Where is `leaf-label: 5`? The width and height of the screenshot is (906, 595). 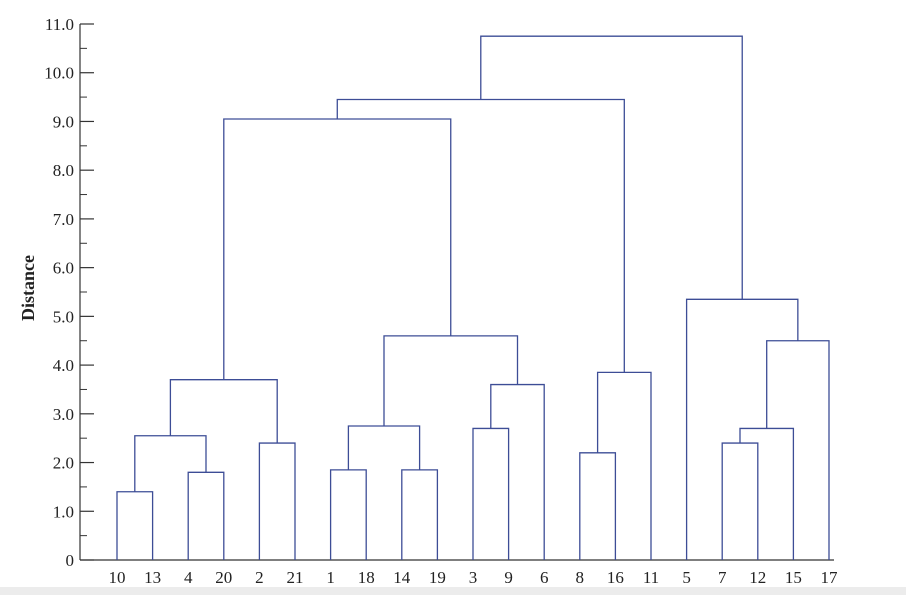
leaf-label: 5 is located at coordinates (686, 577).